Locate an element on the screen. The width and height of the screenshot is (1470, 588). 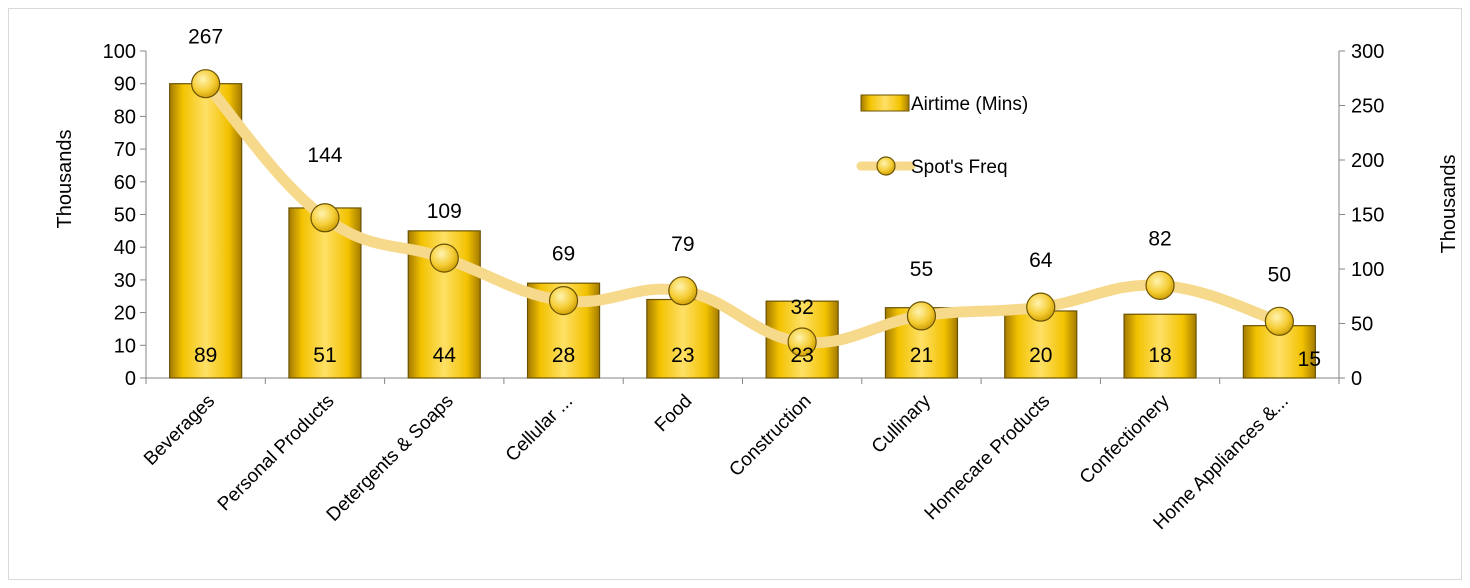
bar-airtime is located at coordinates (206, 231).